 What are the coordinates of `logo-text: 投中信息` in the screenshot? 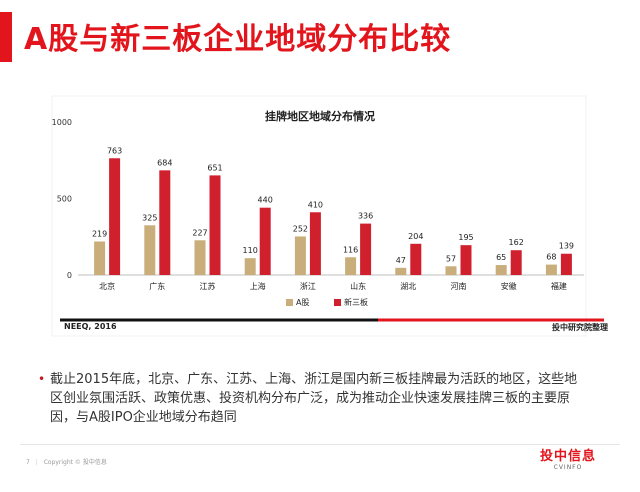 It's located at (567, 456).